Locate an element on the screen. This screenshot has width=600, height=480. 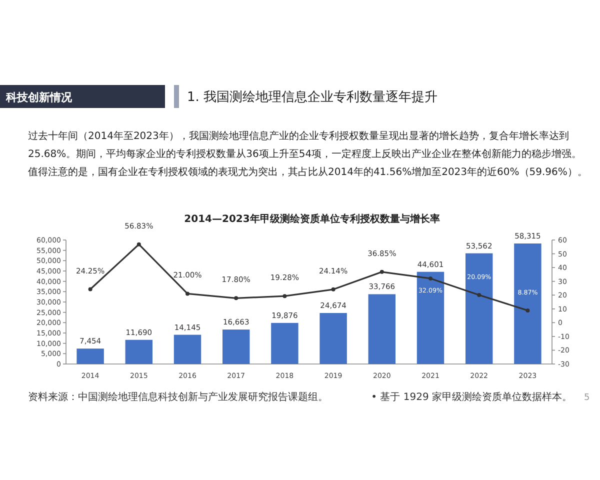
text: 5 is located at coordinates (587, 398).